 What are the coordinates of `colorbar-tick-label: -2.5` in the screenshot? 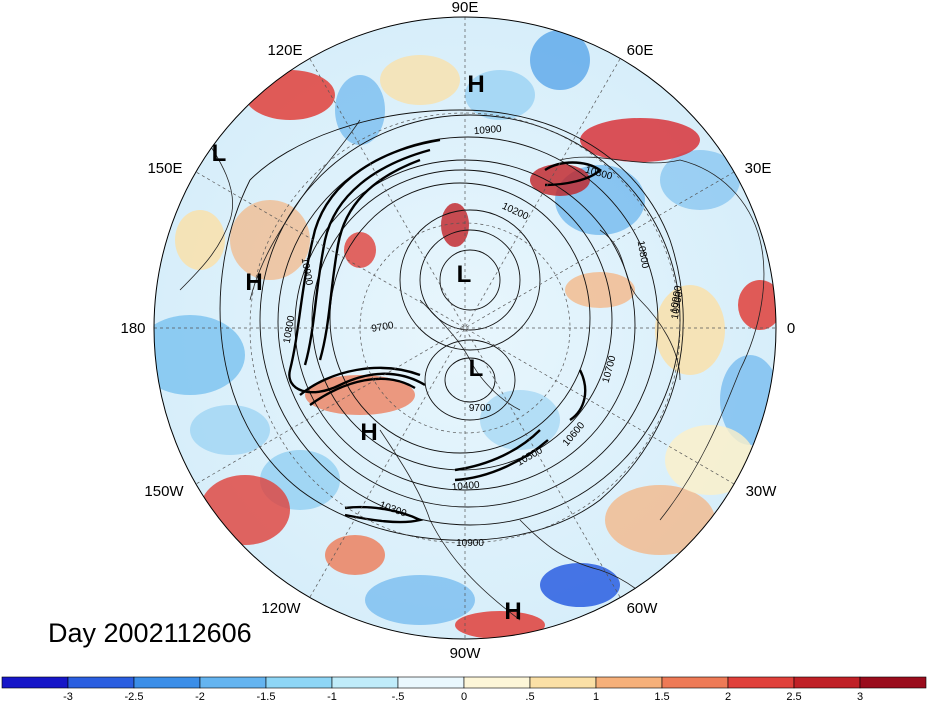 It's located at (134, 696).